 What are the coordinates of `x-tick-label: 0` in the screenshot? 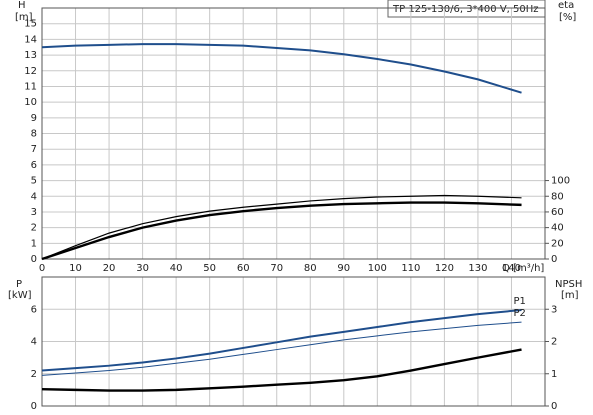 It's located at (42, 268).